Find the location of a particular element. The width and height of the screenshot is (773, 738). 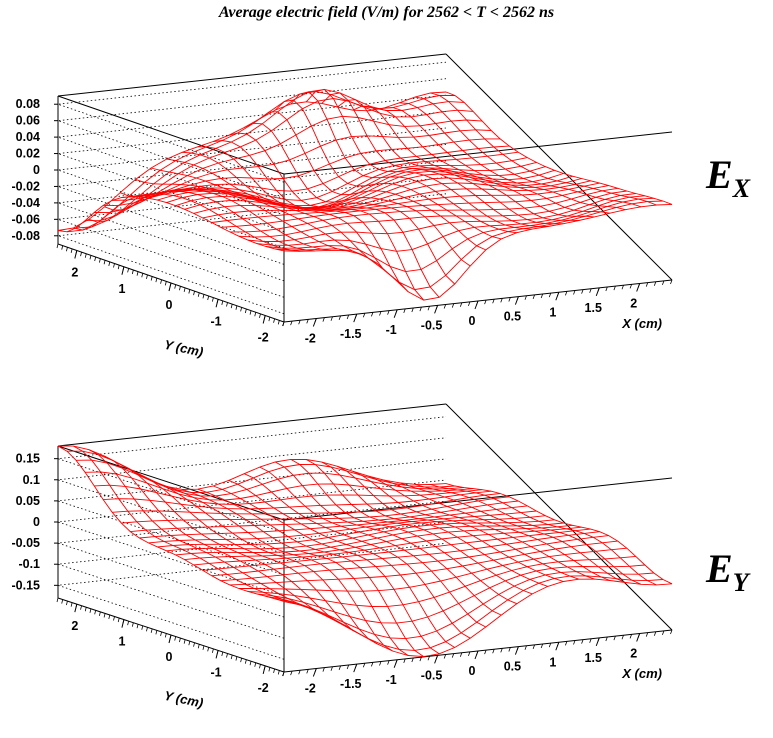

x-tick-label: -0.5 is located at coordinates (432, 675).